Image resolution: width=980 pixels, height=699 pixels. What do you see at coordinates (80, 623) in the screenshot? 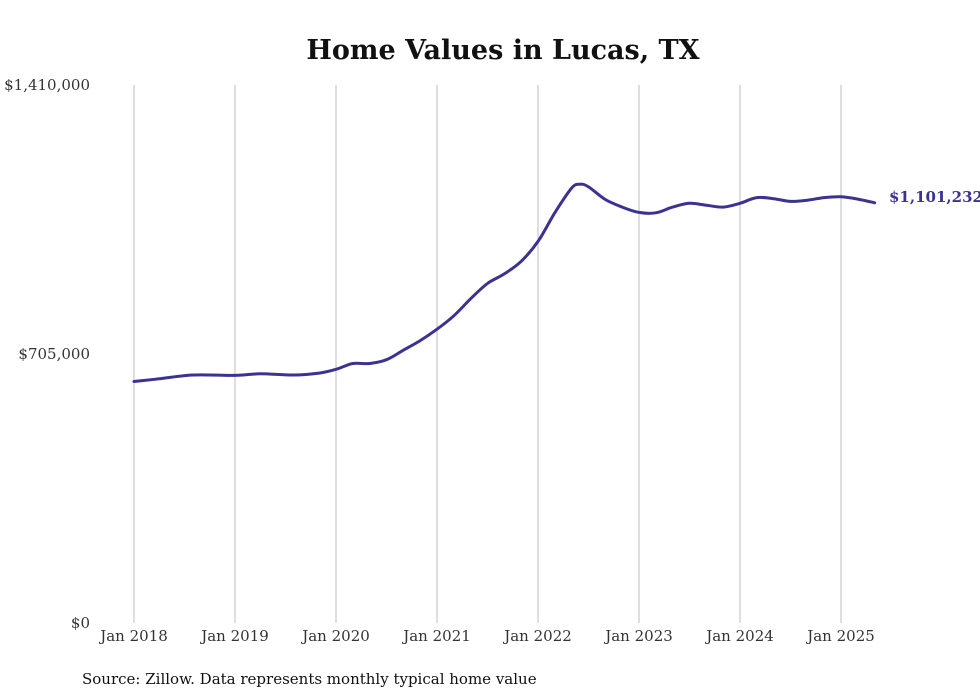
I see `y-tick-label: $0` at bounding box center [80, 623].